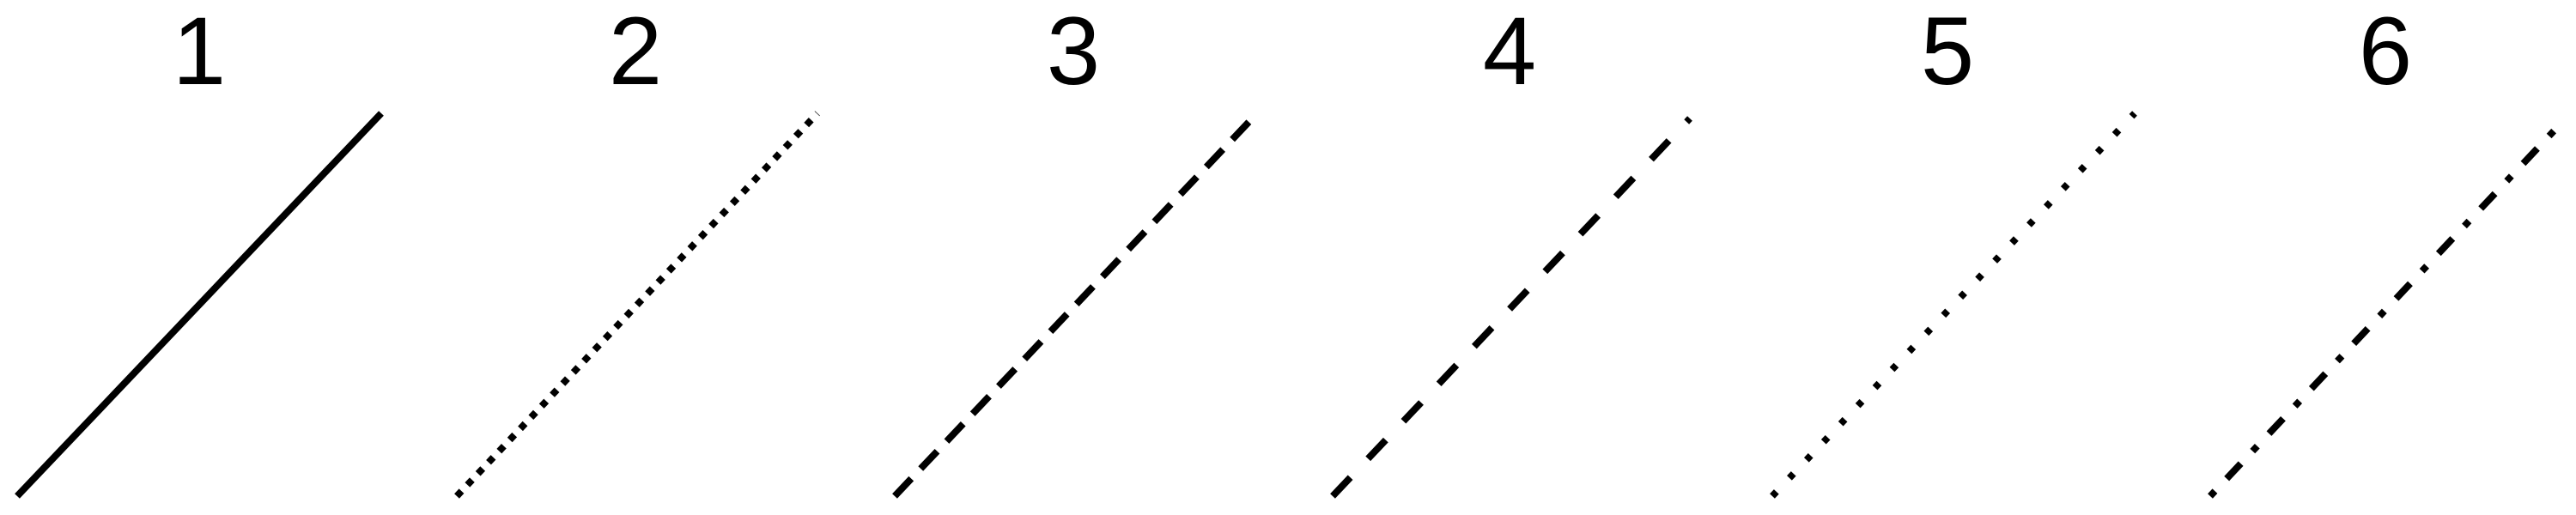 The height and width of the screenshot is (515, 2576). What do you see at coordinates (1074, 52) in the screenshot?
I see `line-style-3-label: 3` at bounding box center [1074, 52].